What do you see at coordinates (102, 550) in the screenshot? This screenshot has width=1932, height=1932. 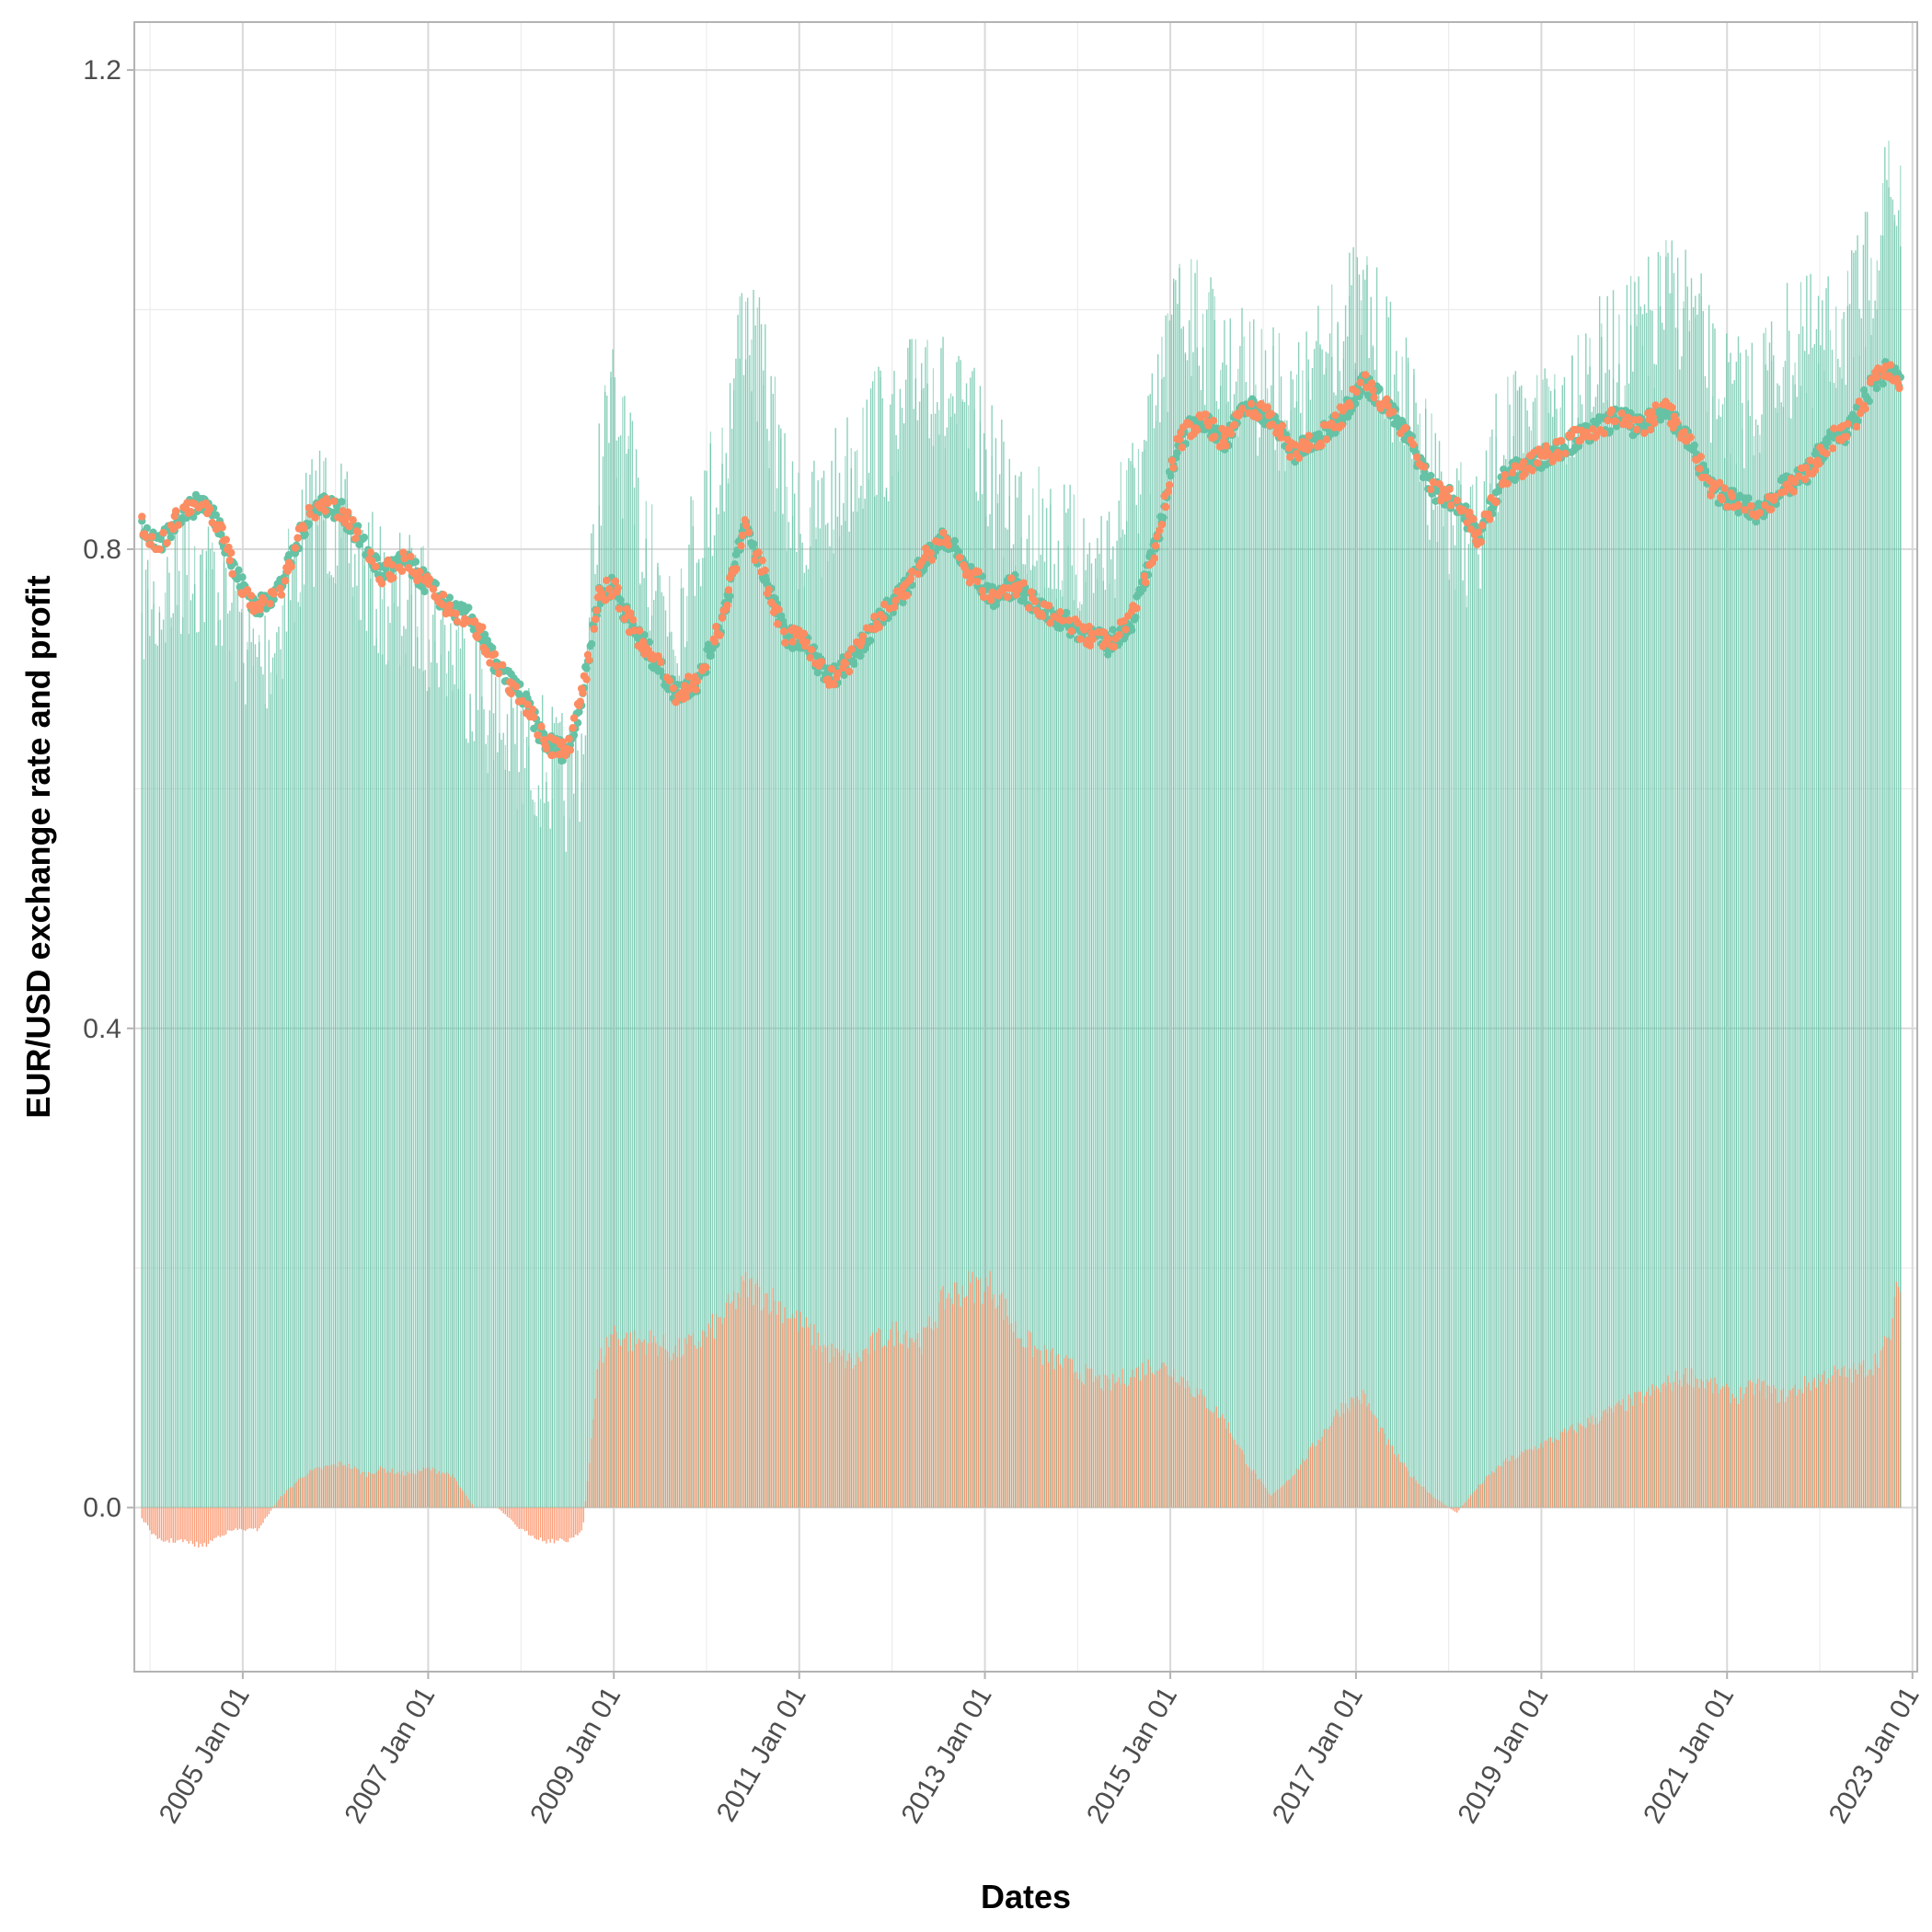 I see `y-tick-label: 0.8` at bounding box center [102, 550].